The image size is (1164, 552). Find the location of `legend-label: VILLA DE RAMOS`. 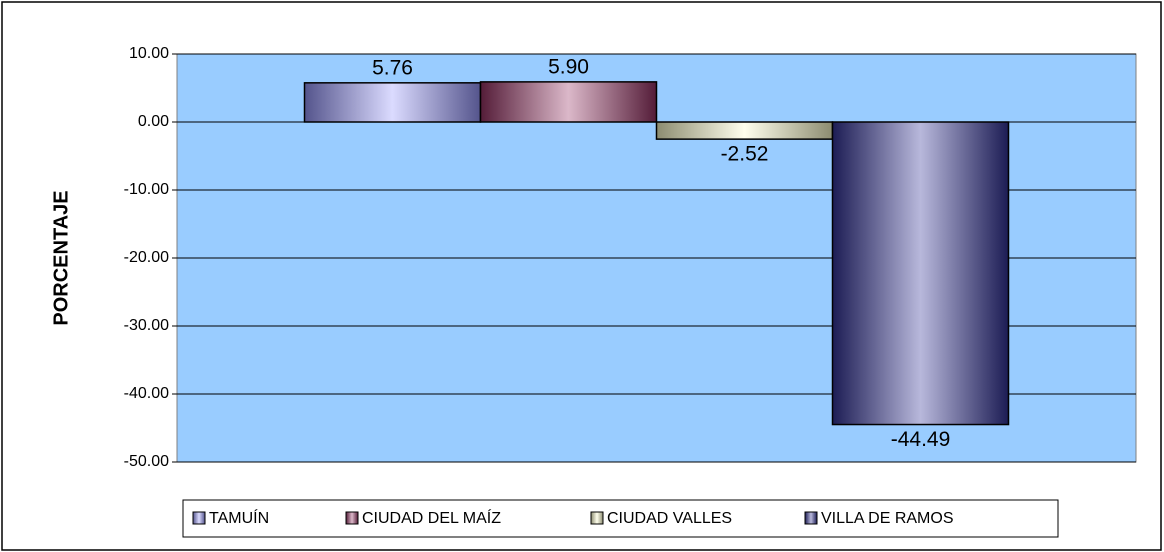

legend-label: VILLA DE RAMOS is located at coordinates (887, 518).